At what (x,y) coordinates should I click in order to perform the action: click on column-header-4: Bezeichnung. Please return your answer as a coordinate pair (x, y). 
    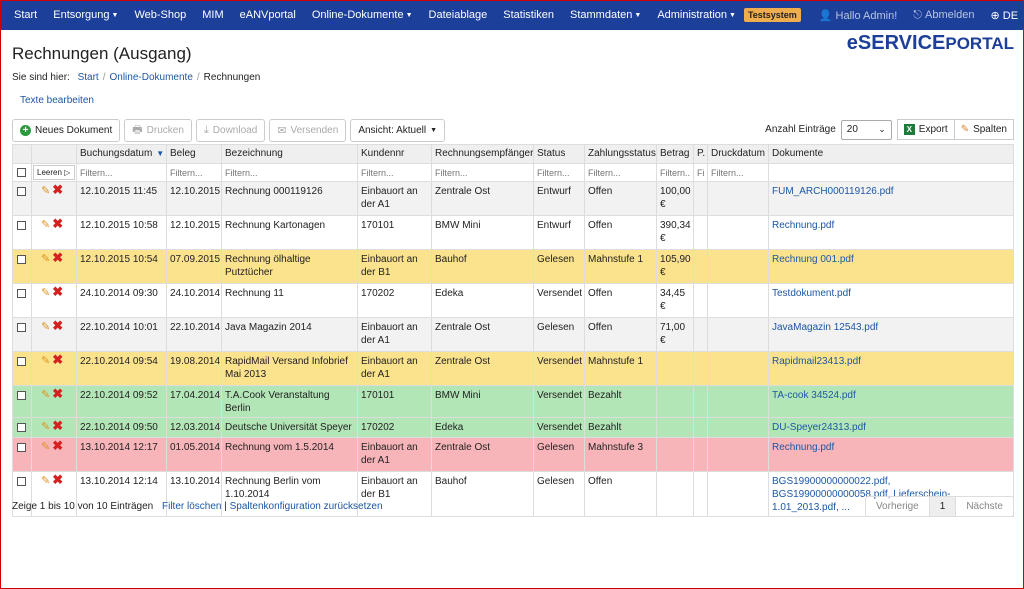
    Looking at the image, I should click on (289, 154).